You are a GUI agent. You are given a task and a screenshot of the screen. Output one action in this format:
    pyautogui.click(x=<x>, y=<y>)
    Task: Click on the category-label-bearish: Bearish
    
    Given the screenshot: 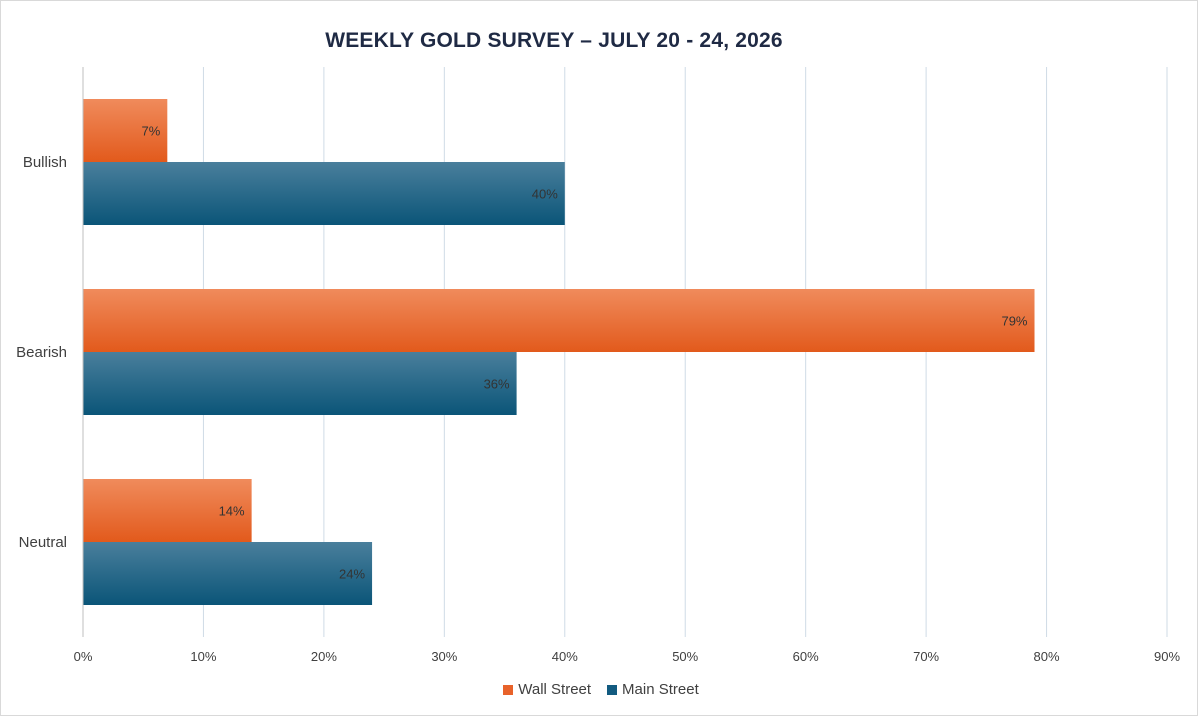 What is the action you would take?
    pyautogui.click(x=41, y=352)
    